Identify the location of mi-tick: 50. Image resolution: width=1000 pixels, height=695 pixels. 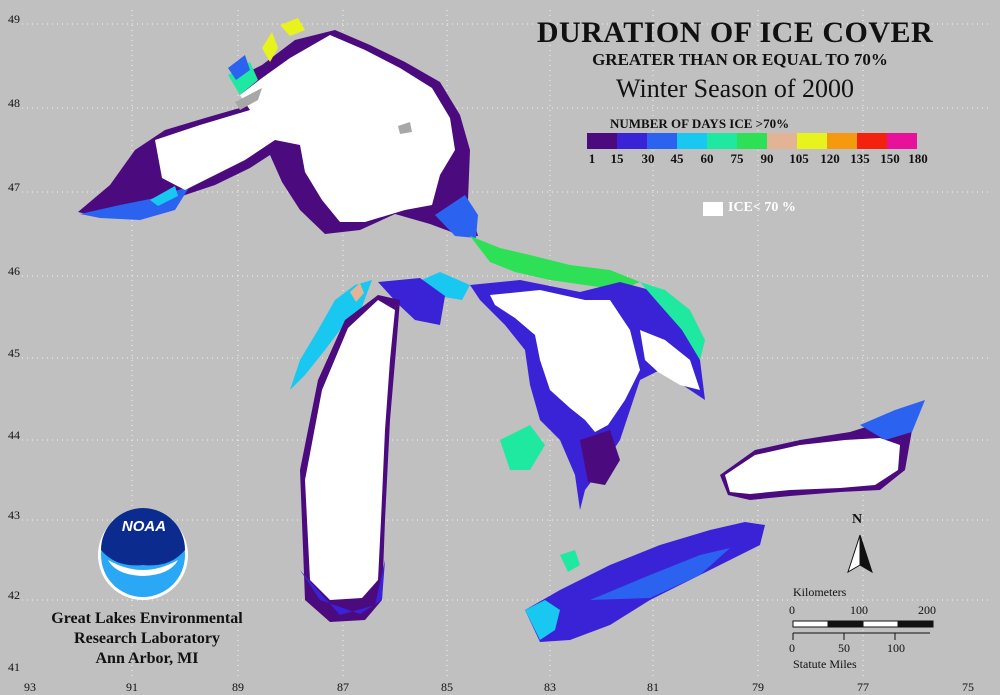
(844, 648).